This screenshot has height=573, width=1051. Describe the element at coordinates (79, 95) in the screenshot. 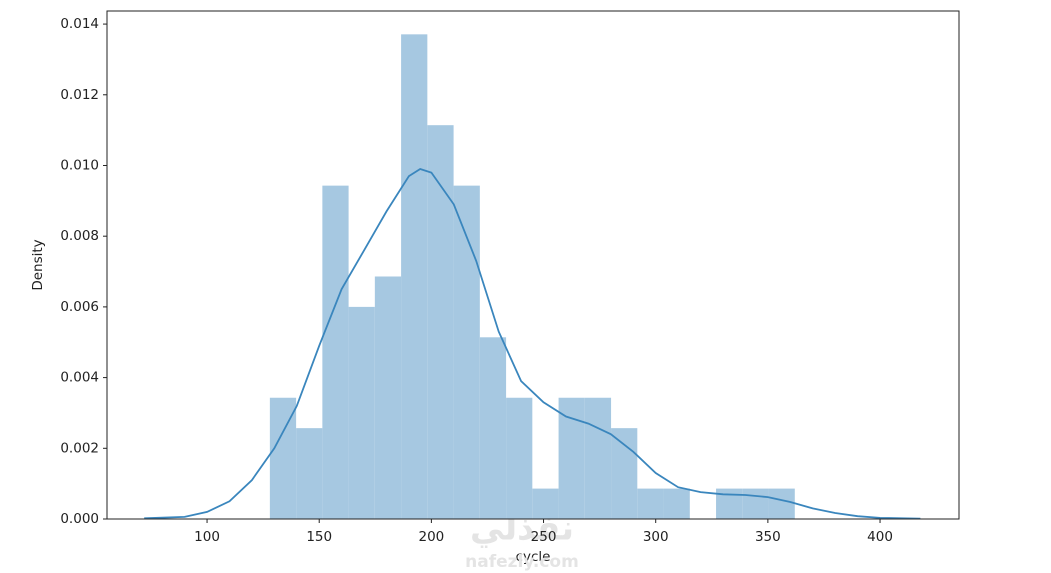

I see `y-tick-label: 0.012` at that location.